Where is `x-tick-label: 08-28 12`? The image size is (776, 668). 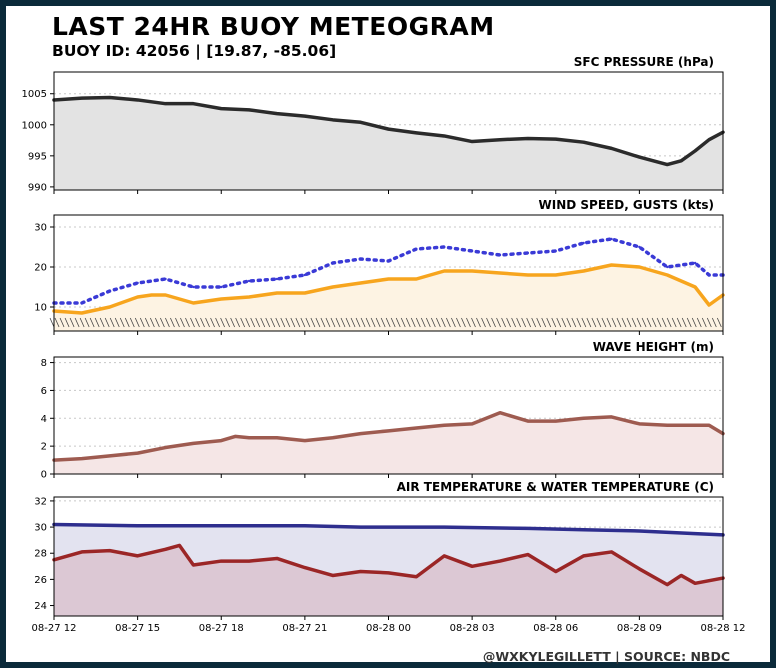 x-tick-label: 08-28 12 is located at coordinates (723, 628).